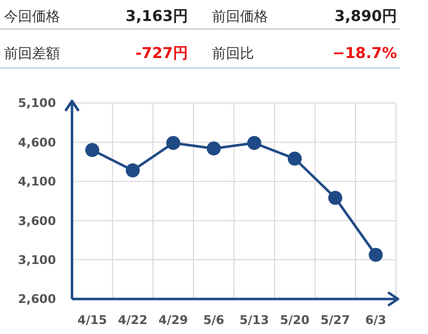 The image size is (428, 334). Describe the element at coordinates (364, 53) in the screenshot. I see `text: −18.7%` at that location.